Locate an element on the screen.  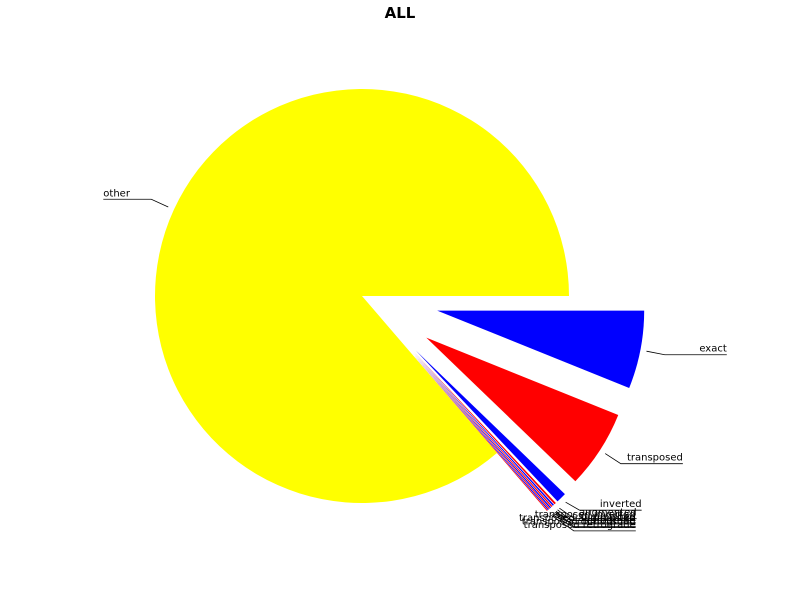
leader-line-retrograde is located at coordinates (595, 519).